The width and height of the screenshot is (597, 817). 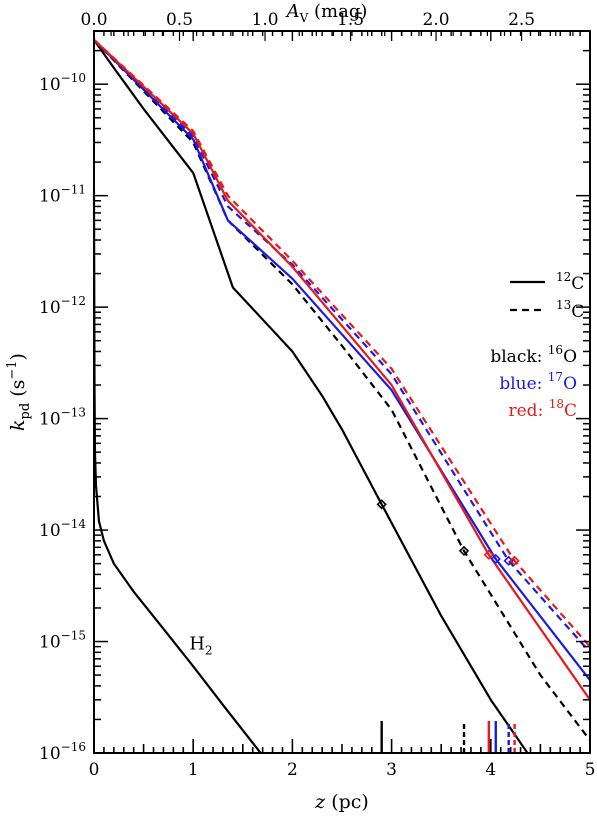 I want to click on x-tick-label: 4, so click(x=490, y=770).